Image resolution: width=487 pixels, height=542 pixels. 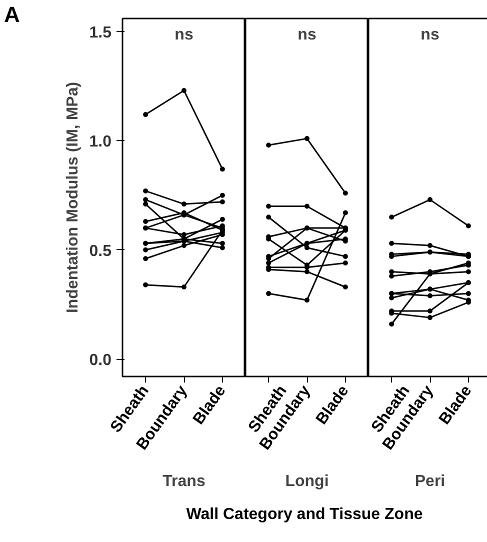 I want to click on y-tick-label: 0.5, so click(x=100, y=251).